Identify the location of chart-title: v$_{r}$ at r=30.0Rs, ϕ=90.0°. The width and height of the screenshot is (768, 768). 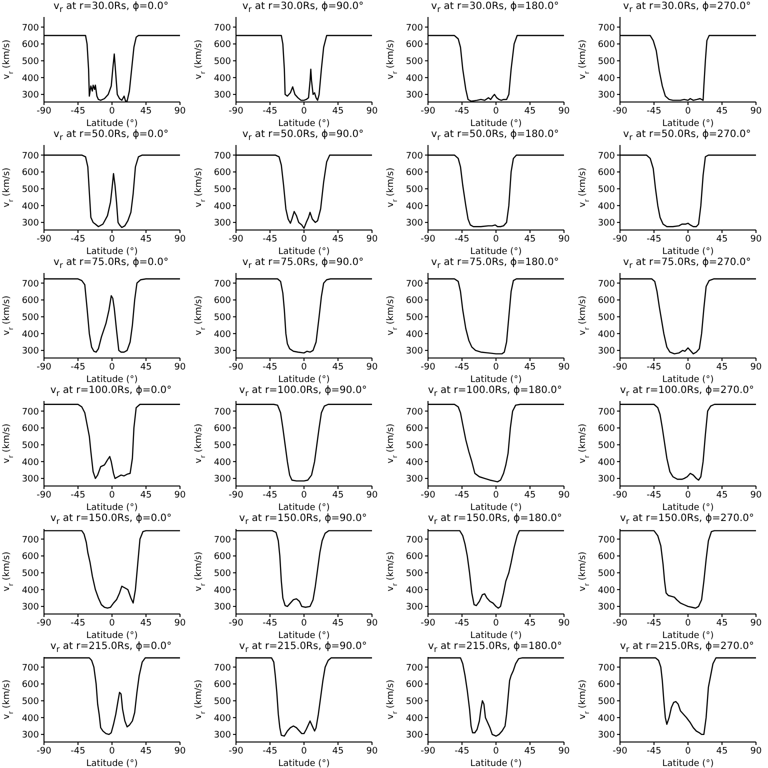
(303, 7).